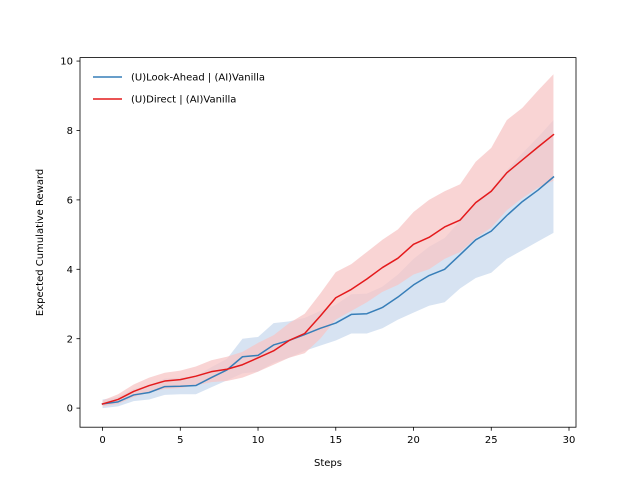  What do you see at coordinates (70, 200) in the screenshot?
I see `y-tick-label: 6` at bounding box center [70, 200].